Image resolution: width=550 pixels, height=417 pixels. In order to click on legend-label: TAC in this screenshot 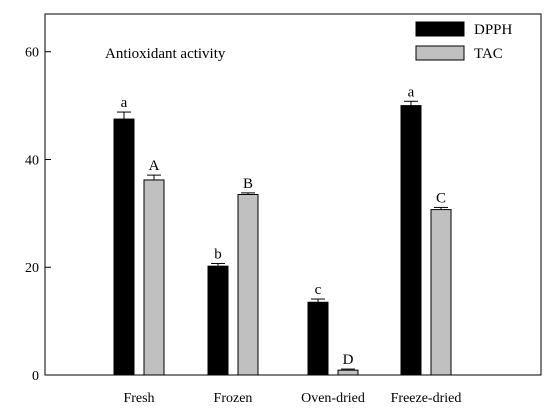, I will do `click(488, 54)`.